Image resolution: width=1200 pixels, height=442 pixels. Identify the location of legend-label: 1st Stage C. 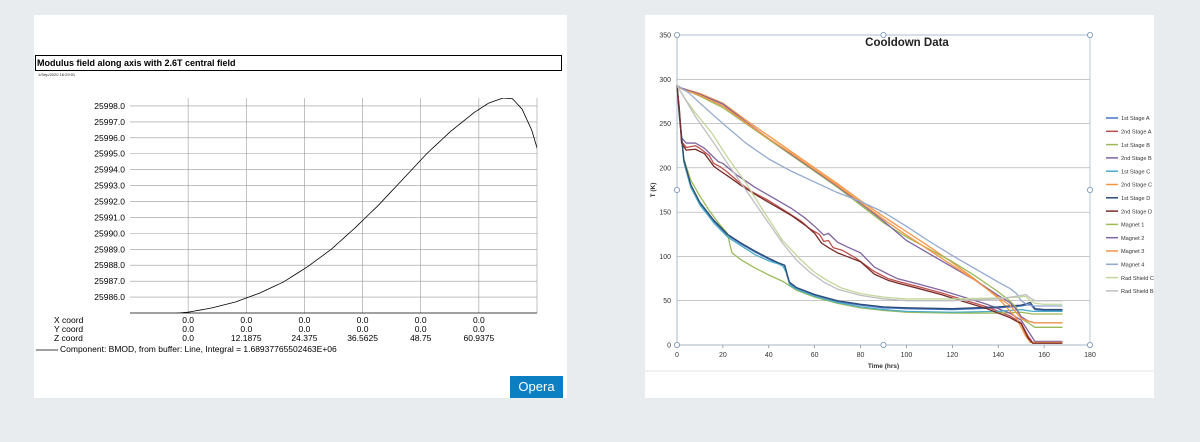
(1135, 172).